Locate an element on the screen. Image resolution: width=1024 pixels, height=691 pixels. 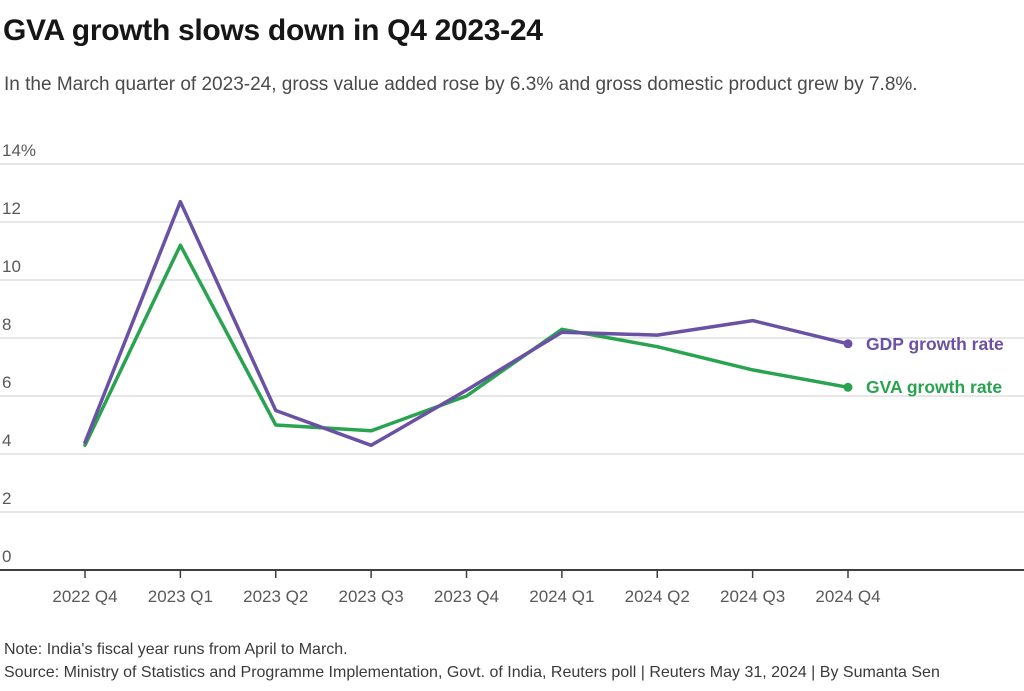
x-axis-tick-label: 2023 Q2 is located at coordinates (275, 596).